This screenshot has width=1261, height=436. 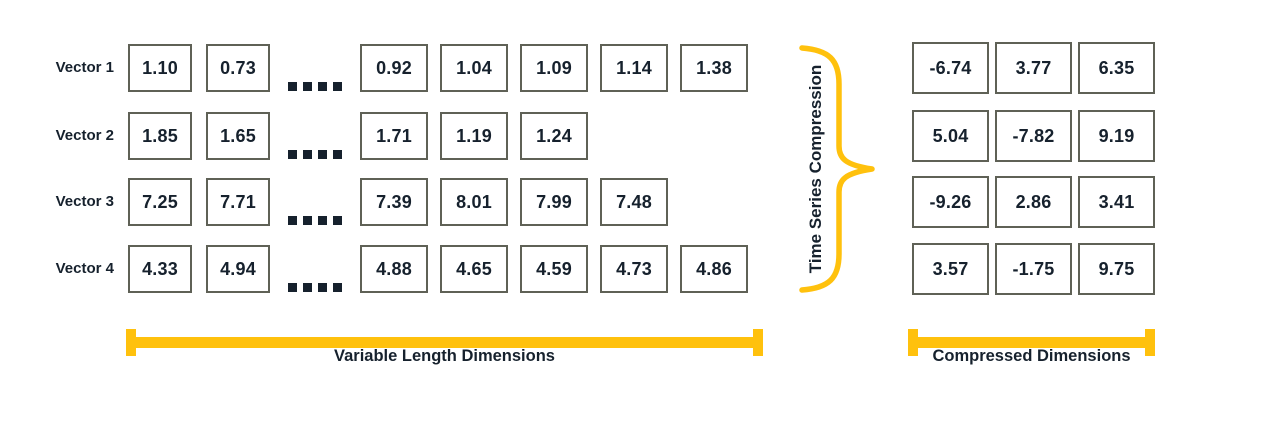 I want to click on variable-length-bracket, so click(x=444, y=342).